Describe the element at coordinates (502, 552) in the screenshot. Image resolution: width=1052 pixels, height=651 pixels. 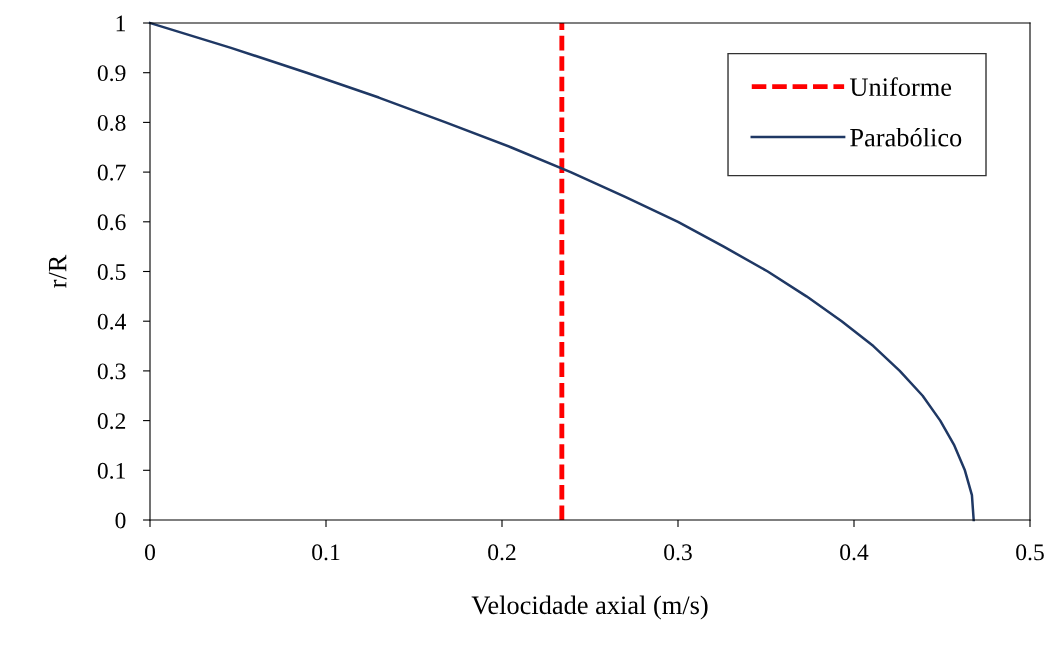
I see `x-tick-label: 0.2` at that location.